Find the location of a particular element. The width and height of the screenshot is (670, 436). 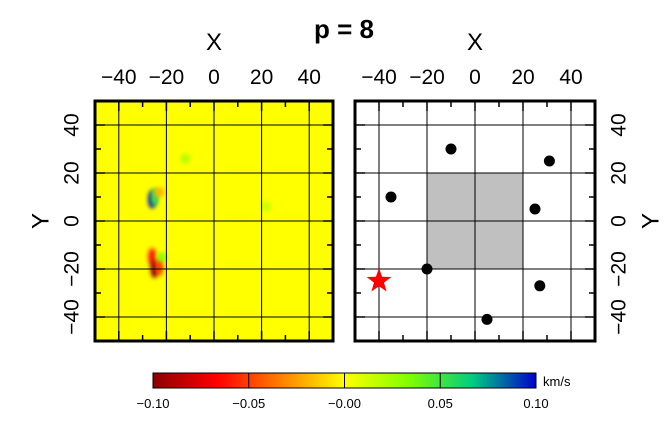

left-y-axis-label: Y is located at coordinates (40, 221).